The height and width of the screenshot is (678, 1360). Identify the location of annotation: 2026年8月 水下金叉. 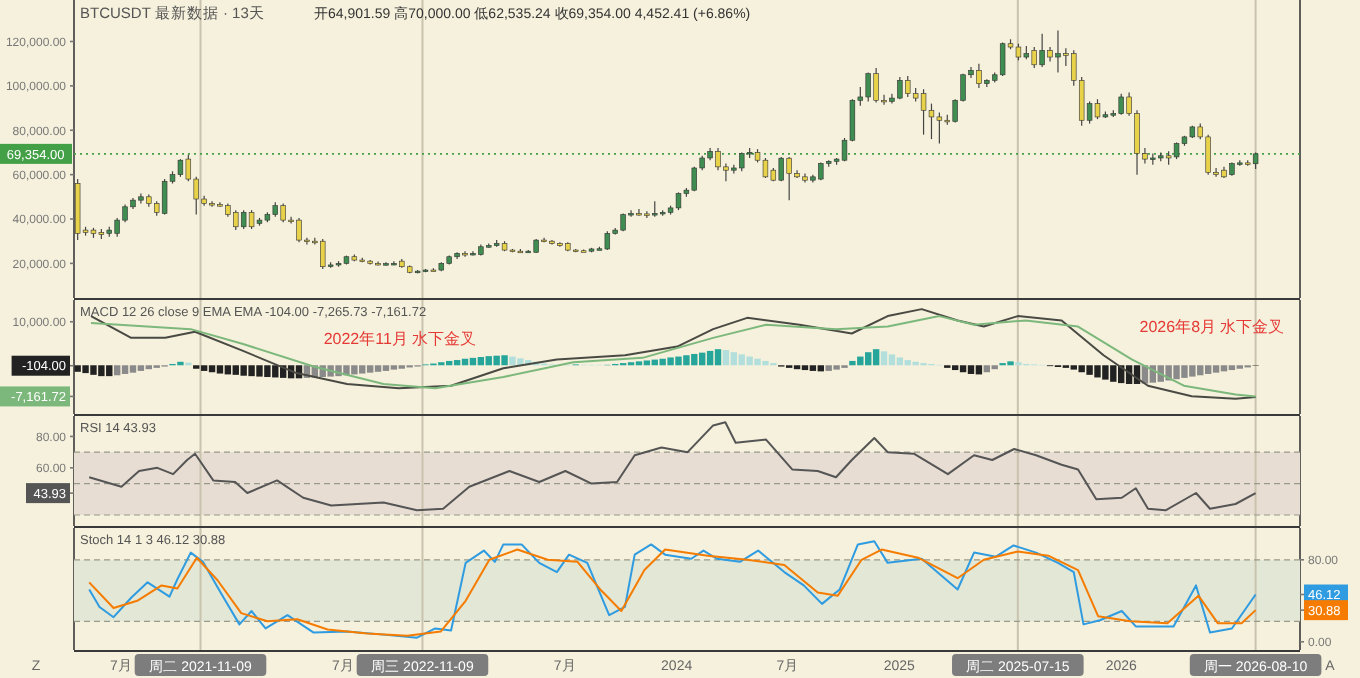
(1212, 327).